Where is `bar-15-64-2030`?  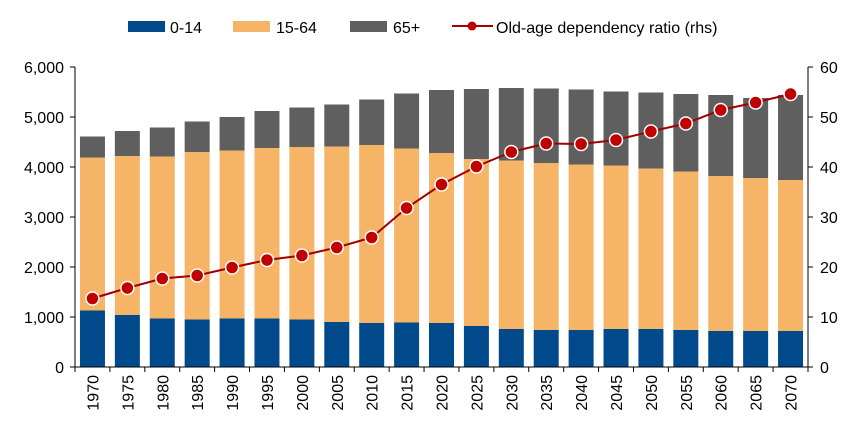 bar-15-64-2030 is located at coordinates (511, 244).